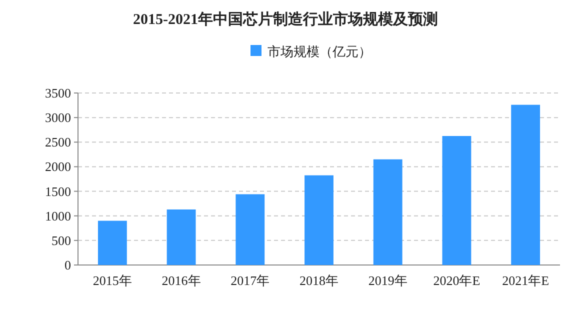 This screenshot has width=571, height=324. I want to click on x-tick-label: 2018年, so click(319, 280).